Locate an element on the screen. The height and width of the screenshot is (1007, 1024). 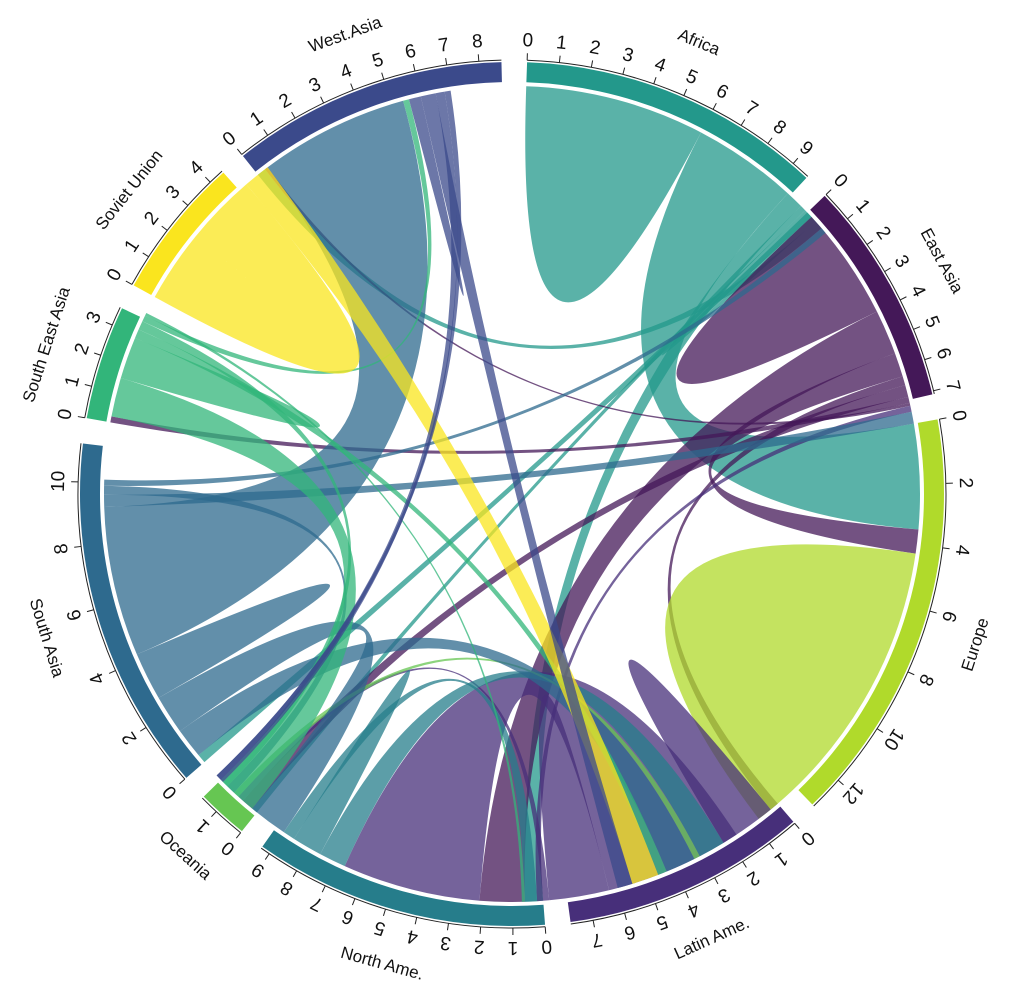
ribbon-south-asia-to-north-ame is located at coordinates (266, 727).